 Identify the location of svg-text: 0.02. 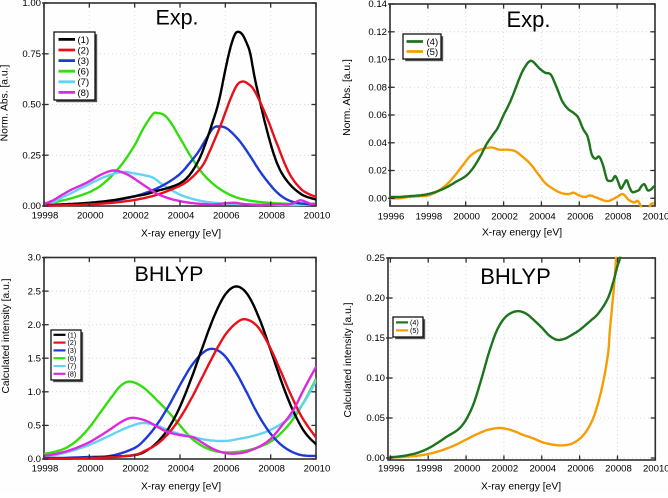
(377, 171).